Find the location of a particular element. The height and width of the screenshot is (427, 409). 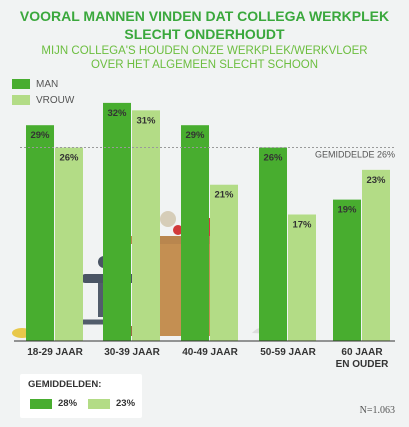

value-label-man-5: 19% is located at coordinates (347, 210).